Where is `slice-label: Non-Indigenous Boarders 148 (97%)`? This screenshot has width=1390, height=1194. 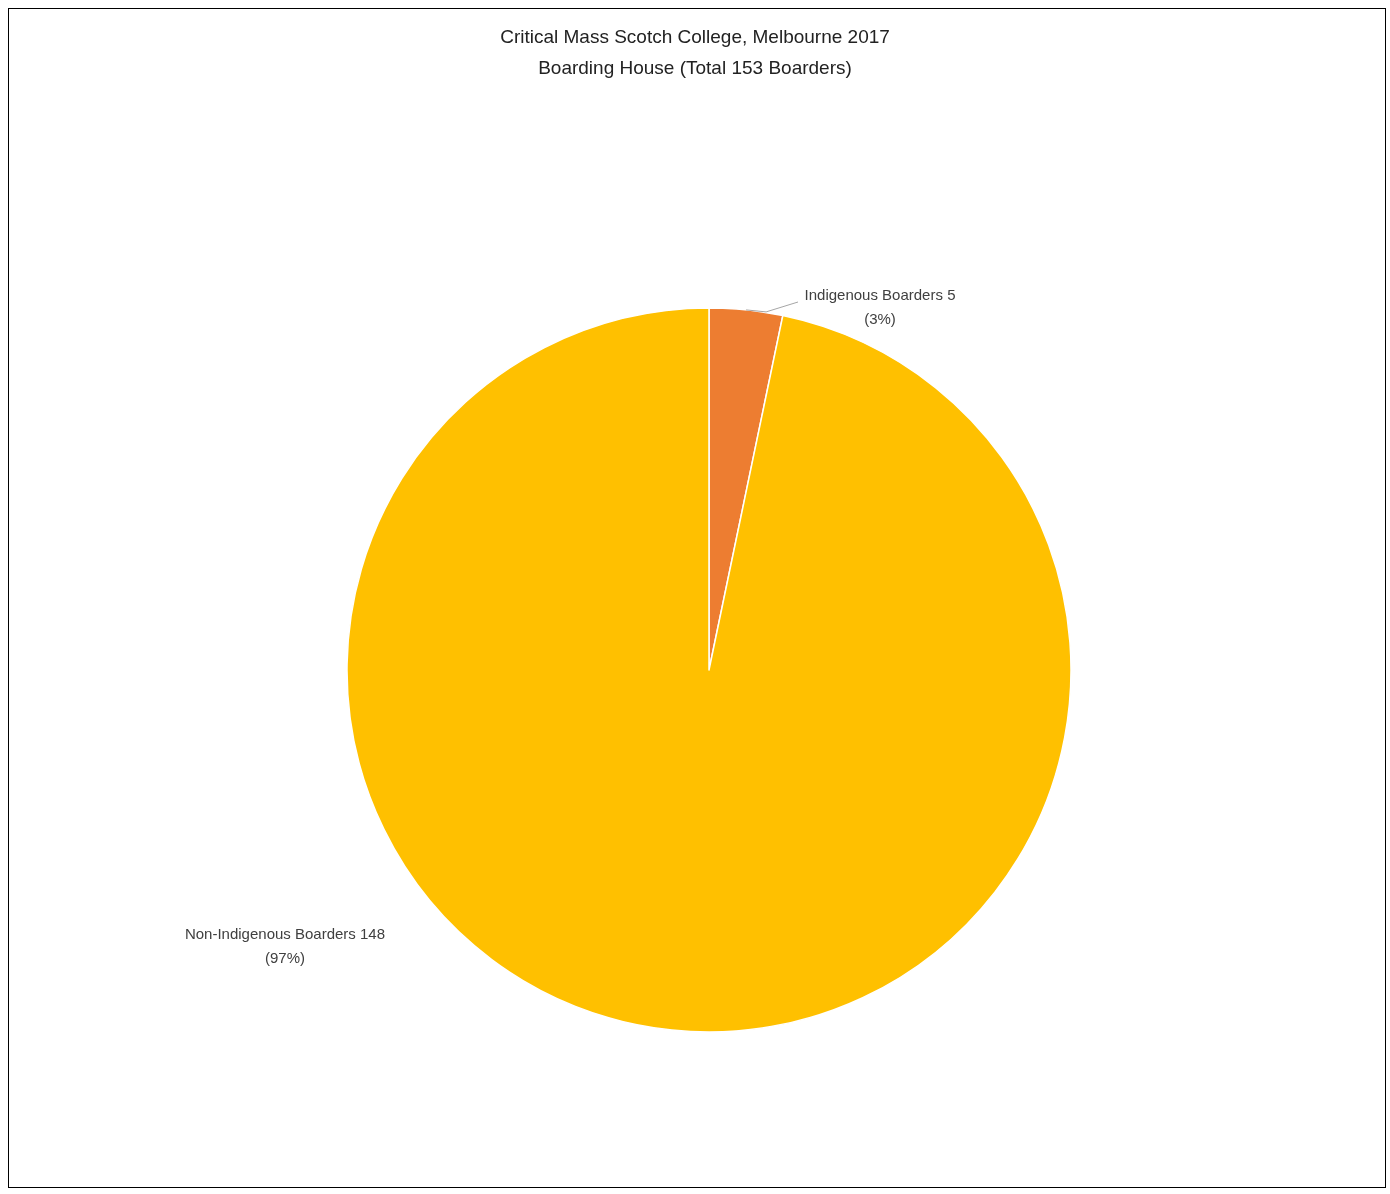
slice-label: Non-Indigenous Boarders 148 (97%) is located at coordinates (285, 945).